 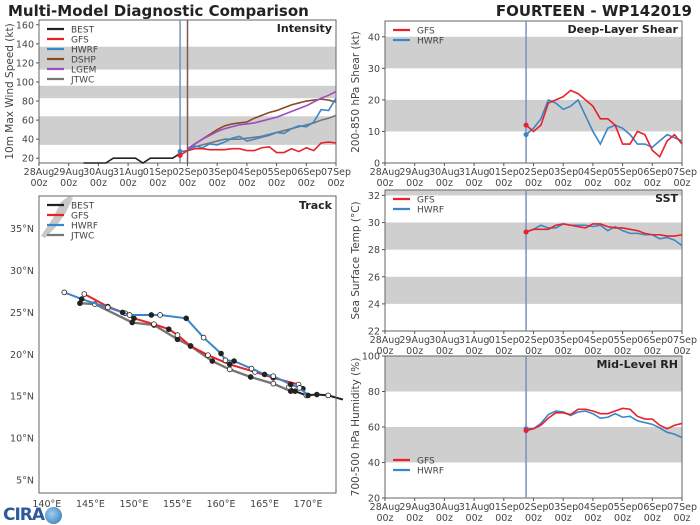 I want to click on track-point-best, so click(x=328, y=395).